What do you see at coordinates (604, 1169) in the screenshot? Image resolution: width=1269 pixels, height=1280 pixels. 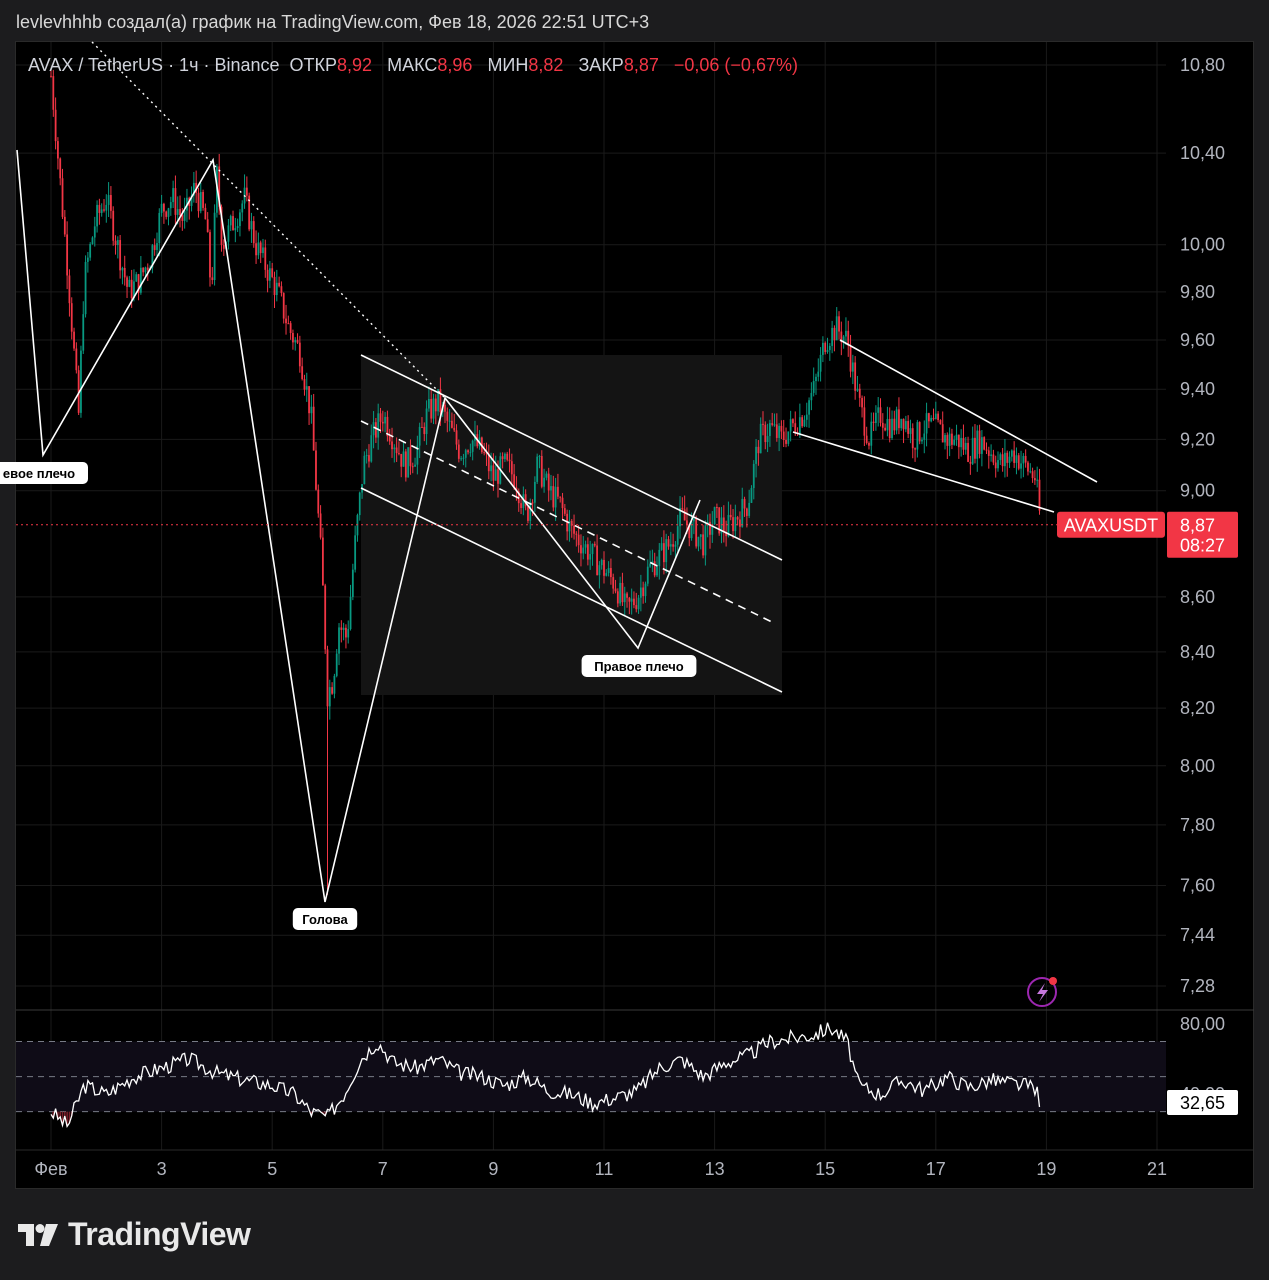 I see `time-axis-label: 11` at bounding box center [604, 1169].